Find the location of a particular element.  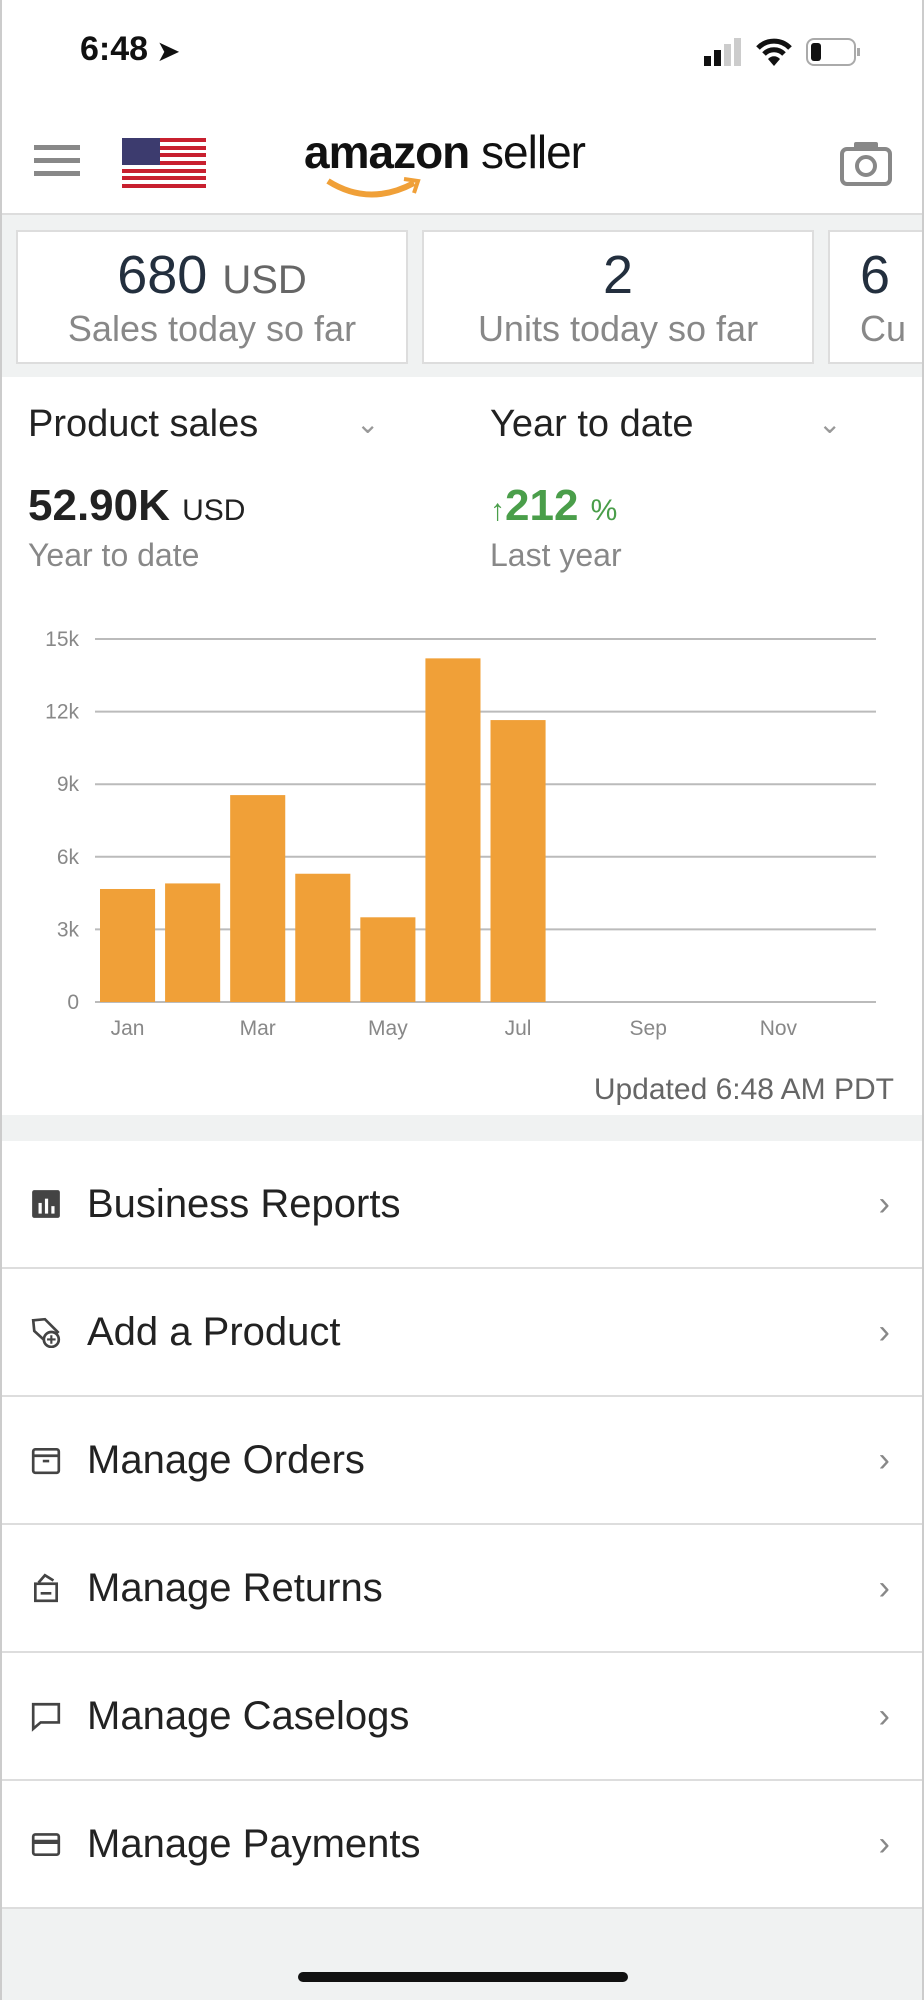

units-today-value: 2 is located at coordinates (618, 275).